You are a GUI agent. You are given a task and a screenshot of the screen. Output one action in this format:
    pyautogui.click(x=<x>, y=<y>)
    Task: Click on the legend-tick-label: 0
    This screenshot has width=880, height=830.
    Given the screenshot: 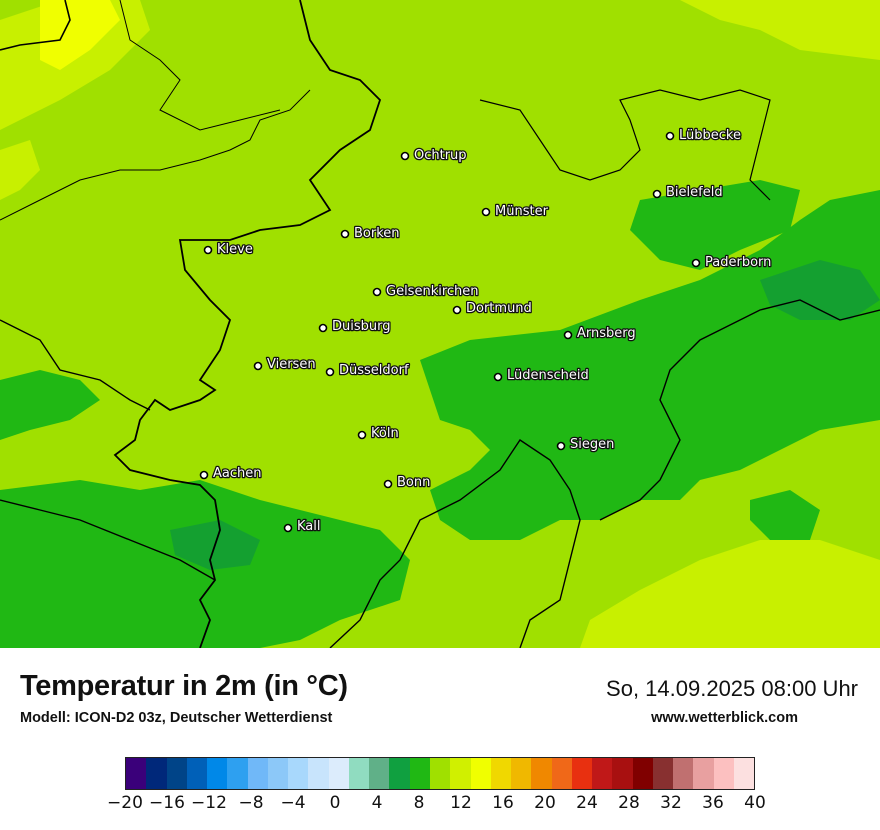 What is the action you would take?
    pyautogui.click(x=335, y=803)
    